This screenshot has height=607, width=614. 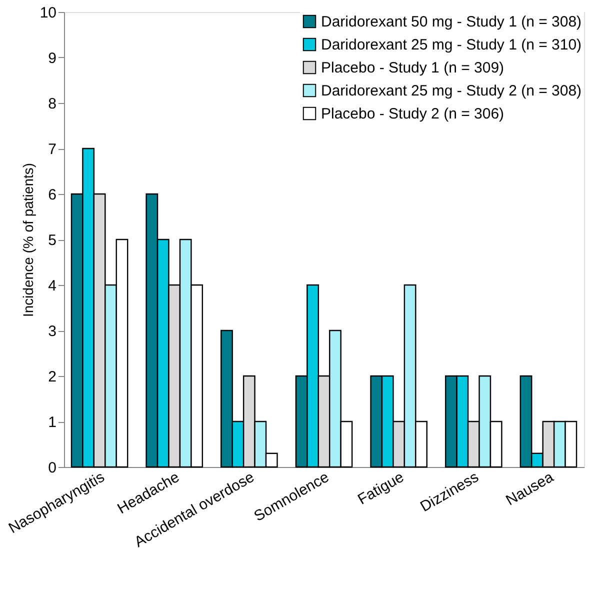 I want to click on legend-label: Daridorexant 25 mg - Study 2 (n = 308), so click(x=451, y=91).